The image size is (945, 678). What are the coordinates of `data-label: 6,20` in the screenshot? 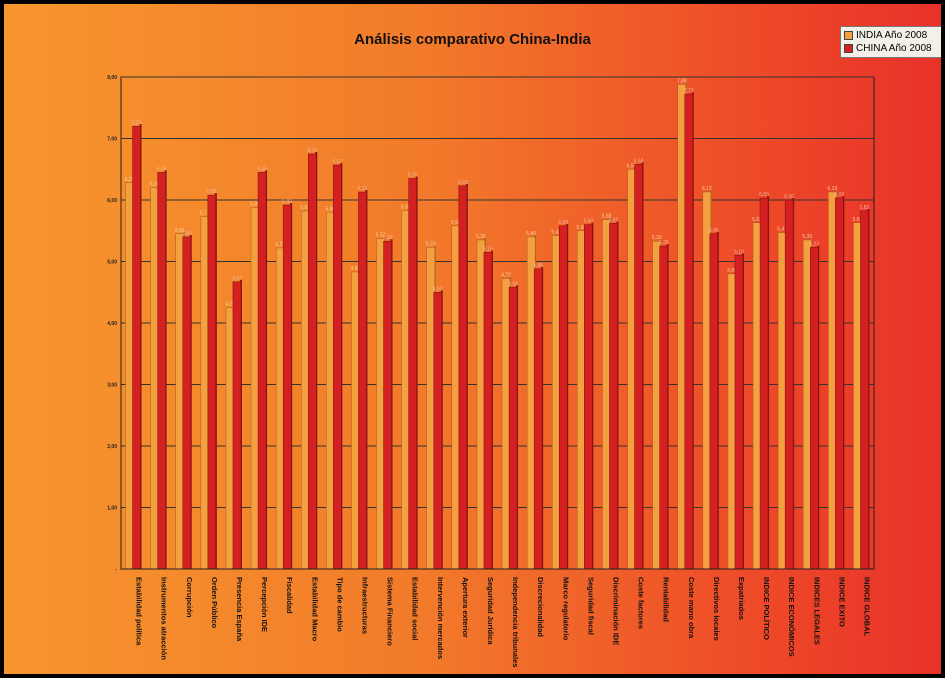 It's located at (155, 185).